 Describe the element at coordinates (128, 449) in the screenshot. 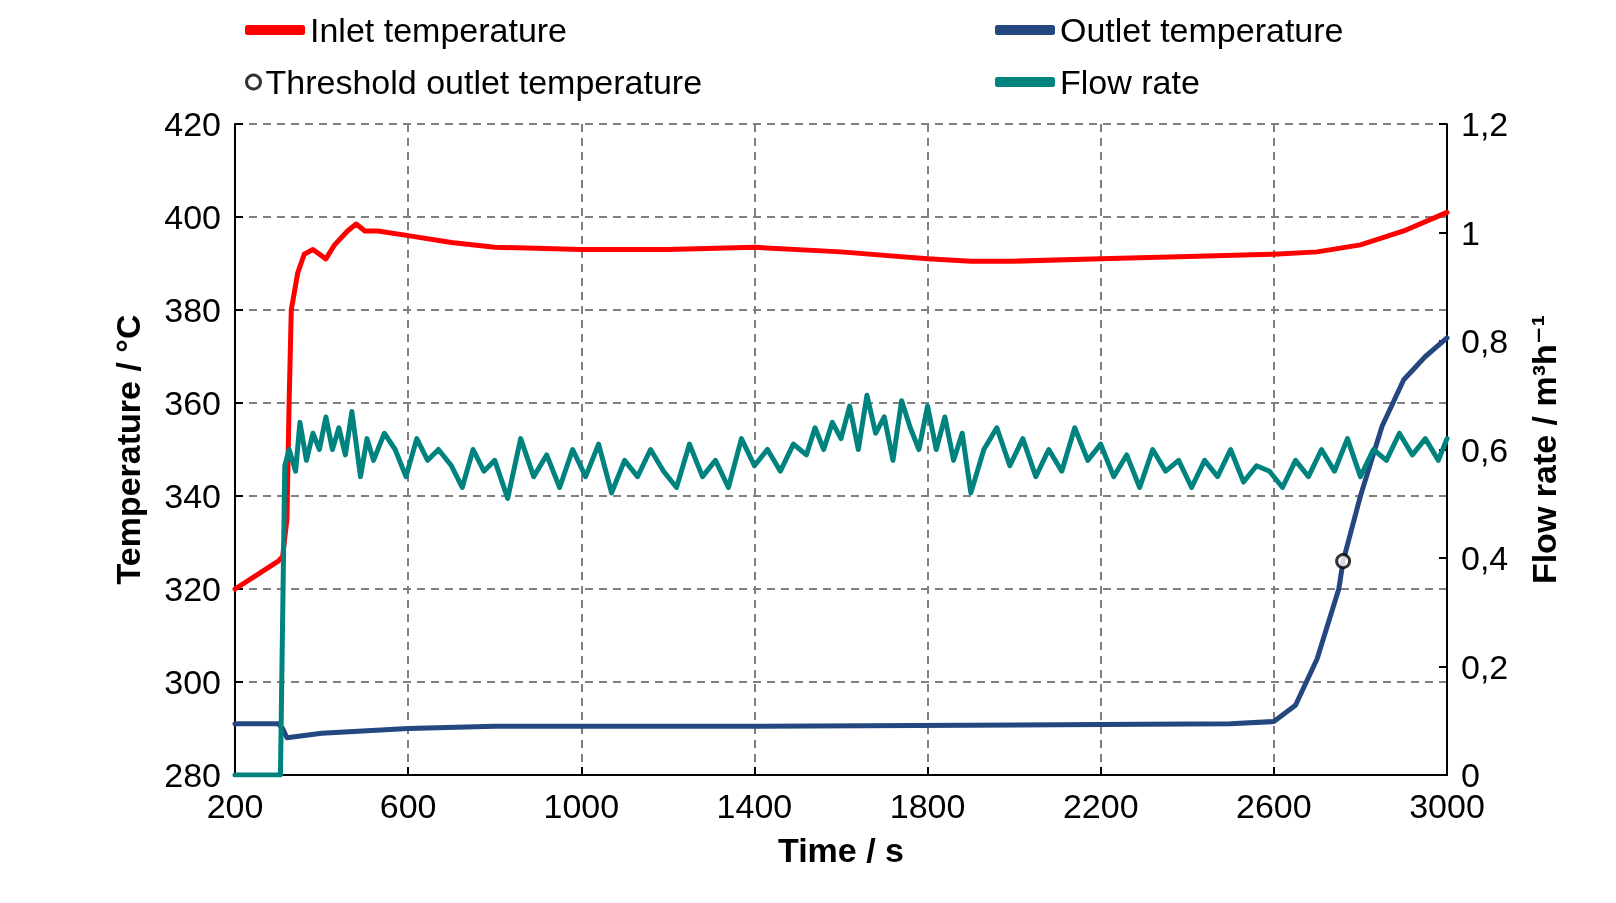

I see `y-axis-title: Temperature / °C` at that location.